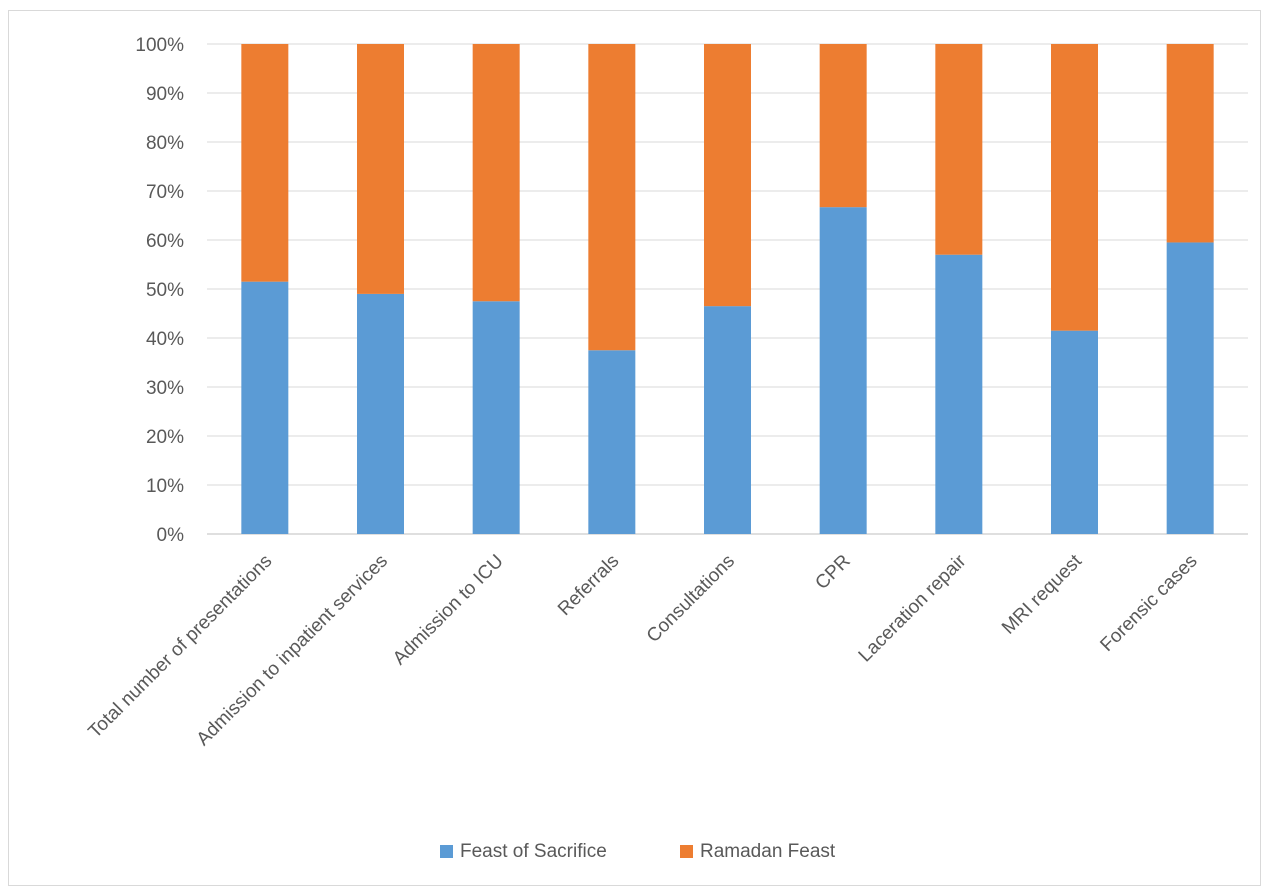 The image size is (1269, 894). Describe the element at coordinates (448, 610) in the screenshot. I see `x-tick-label: Admission to ICU` at that location.